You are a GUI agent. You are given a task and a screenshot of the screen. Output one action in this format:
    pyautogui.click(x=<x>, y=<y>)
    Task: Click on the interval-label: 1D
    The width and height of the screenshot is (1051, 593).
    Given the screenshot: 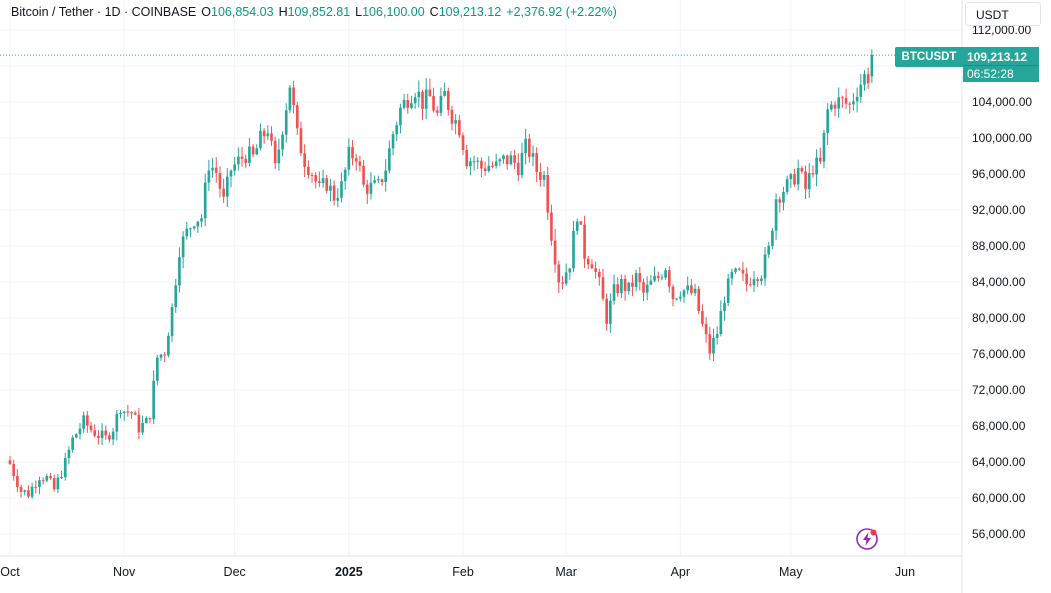 What is the action you would take?
    pyautogui.click(x=112, y=12)
    